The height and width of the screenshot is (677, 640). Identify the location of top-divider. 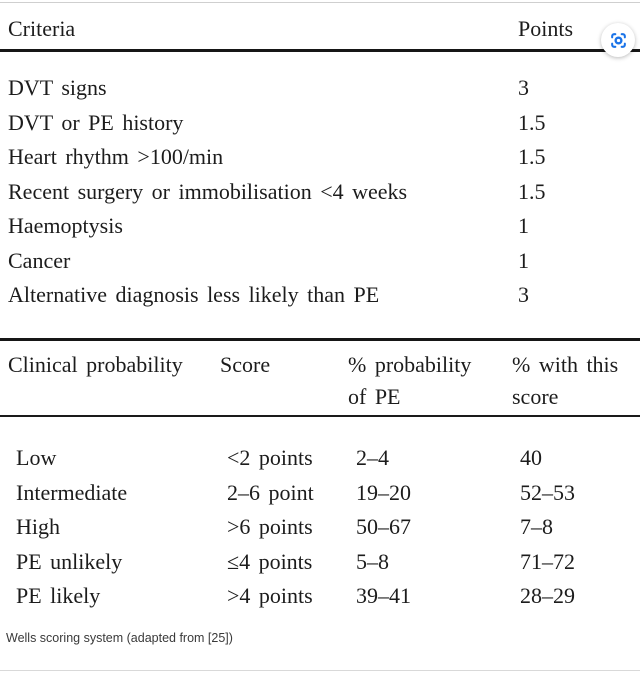
(320, 2).